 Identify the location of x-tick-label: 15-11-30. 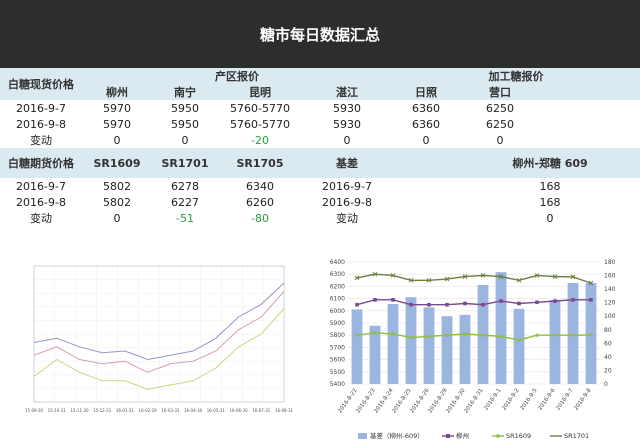
(79, 410).